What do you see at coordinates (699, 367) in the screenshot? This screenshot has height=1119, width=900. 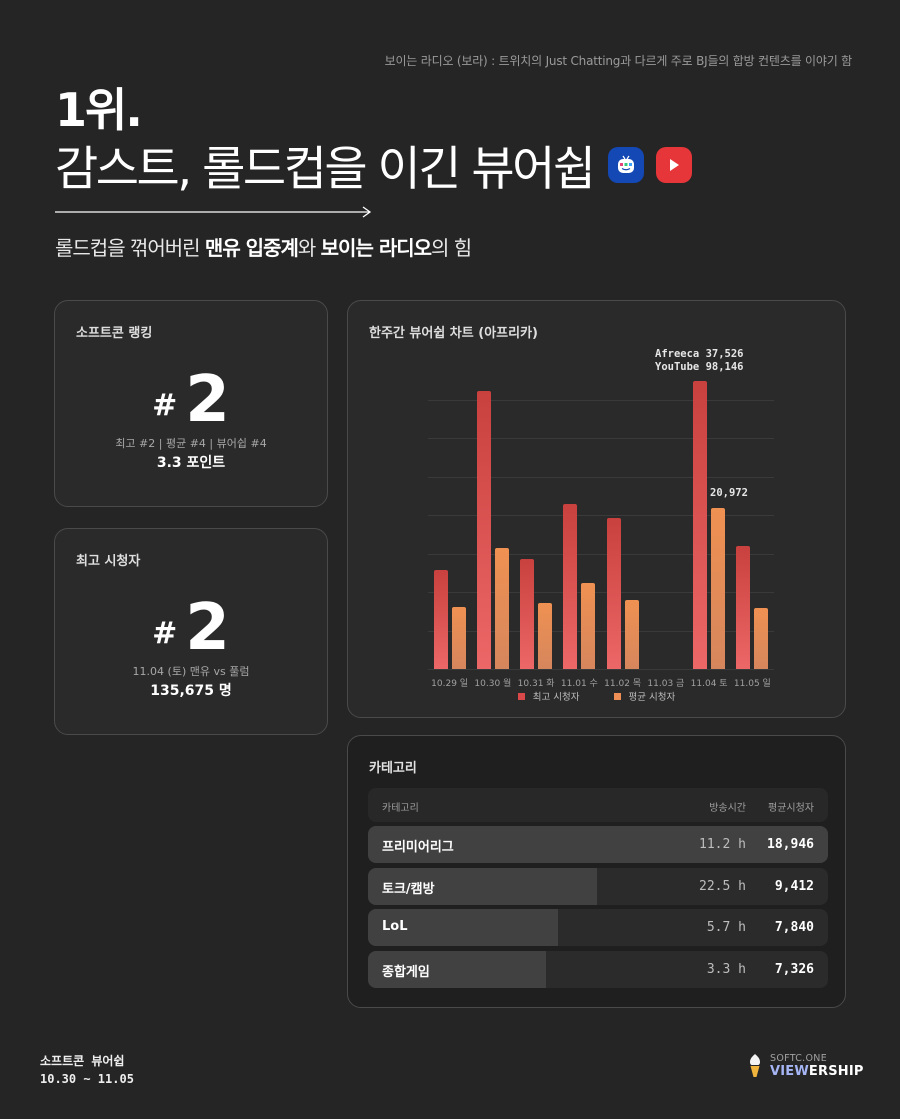 I see `annotation-line: YouTube 98,146` at bounding box center [699, 367].